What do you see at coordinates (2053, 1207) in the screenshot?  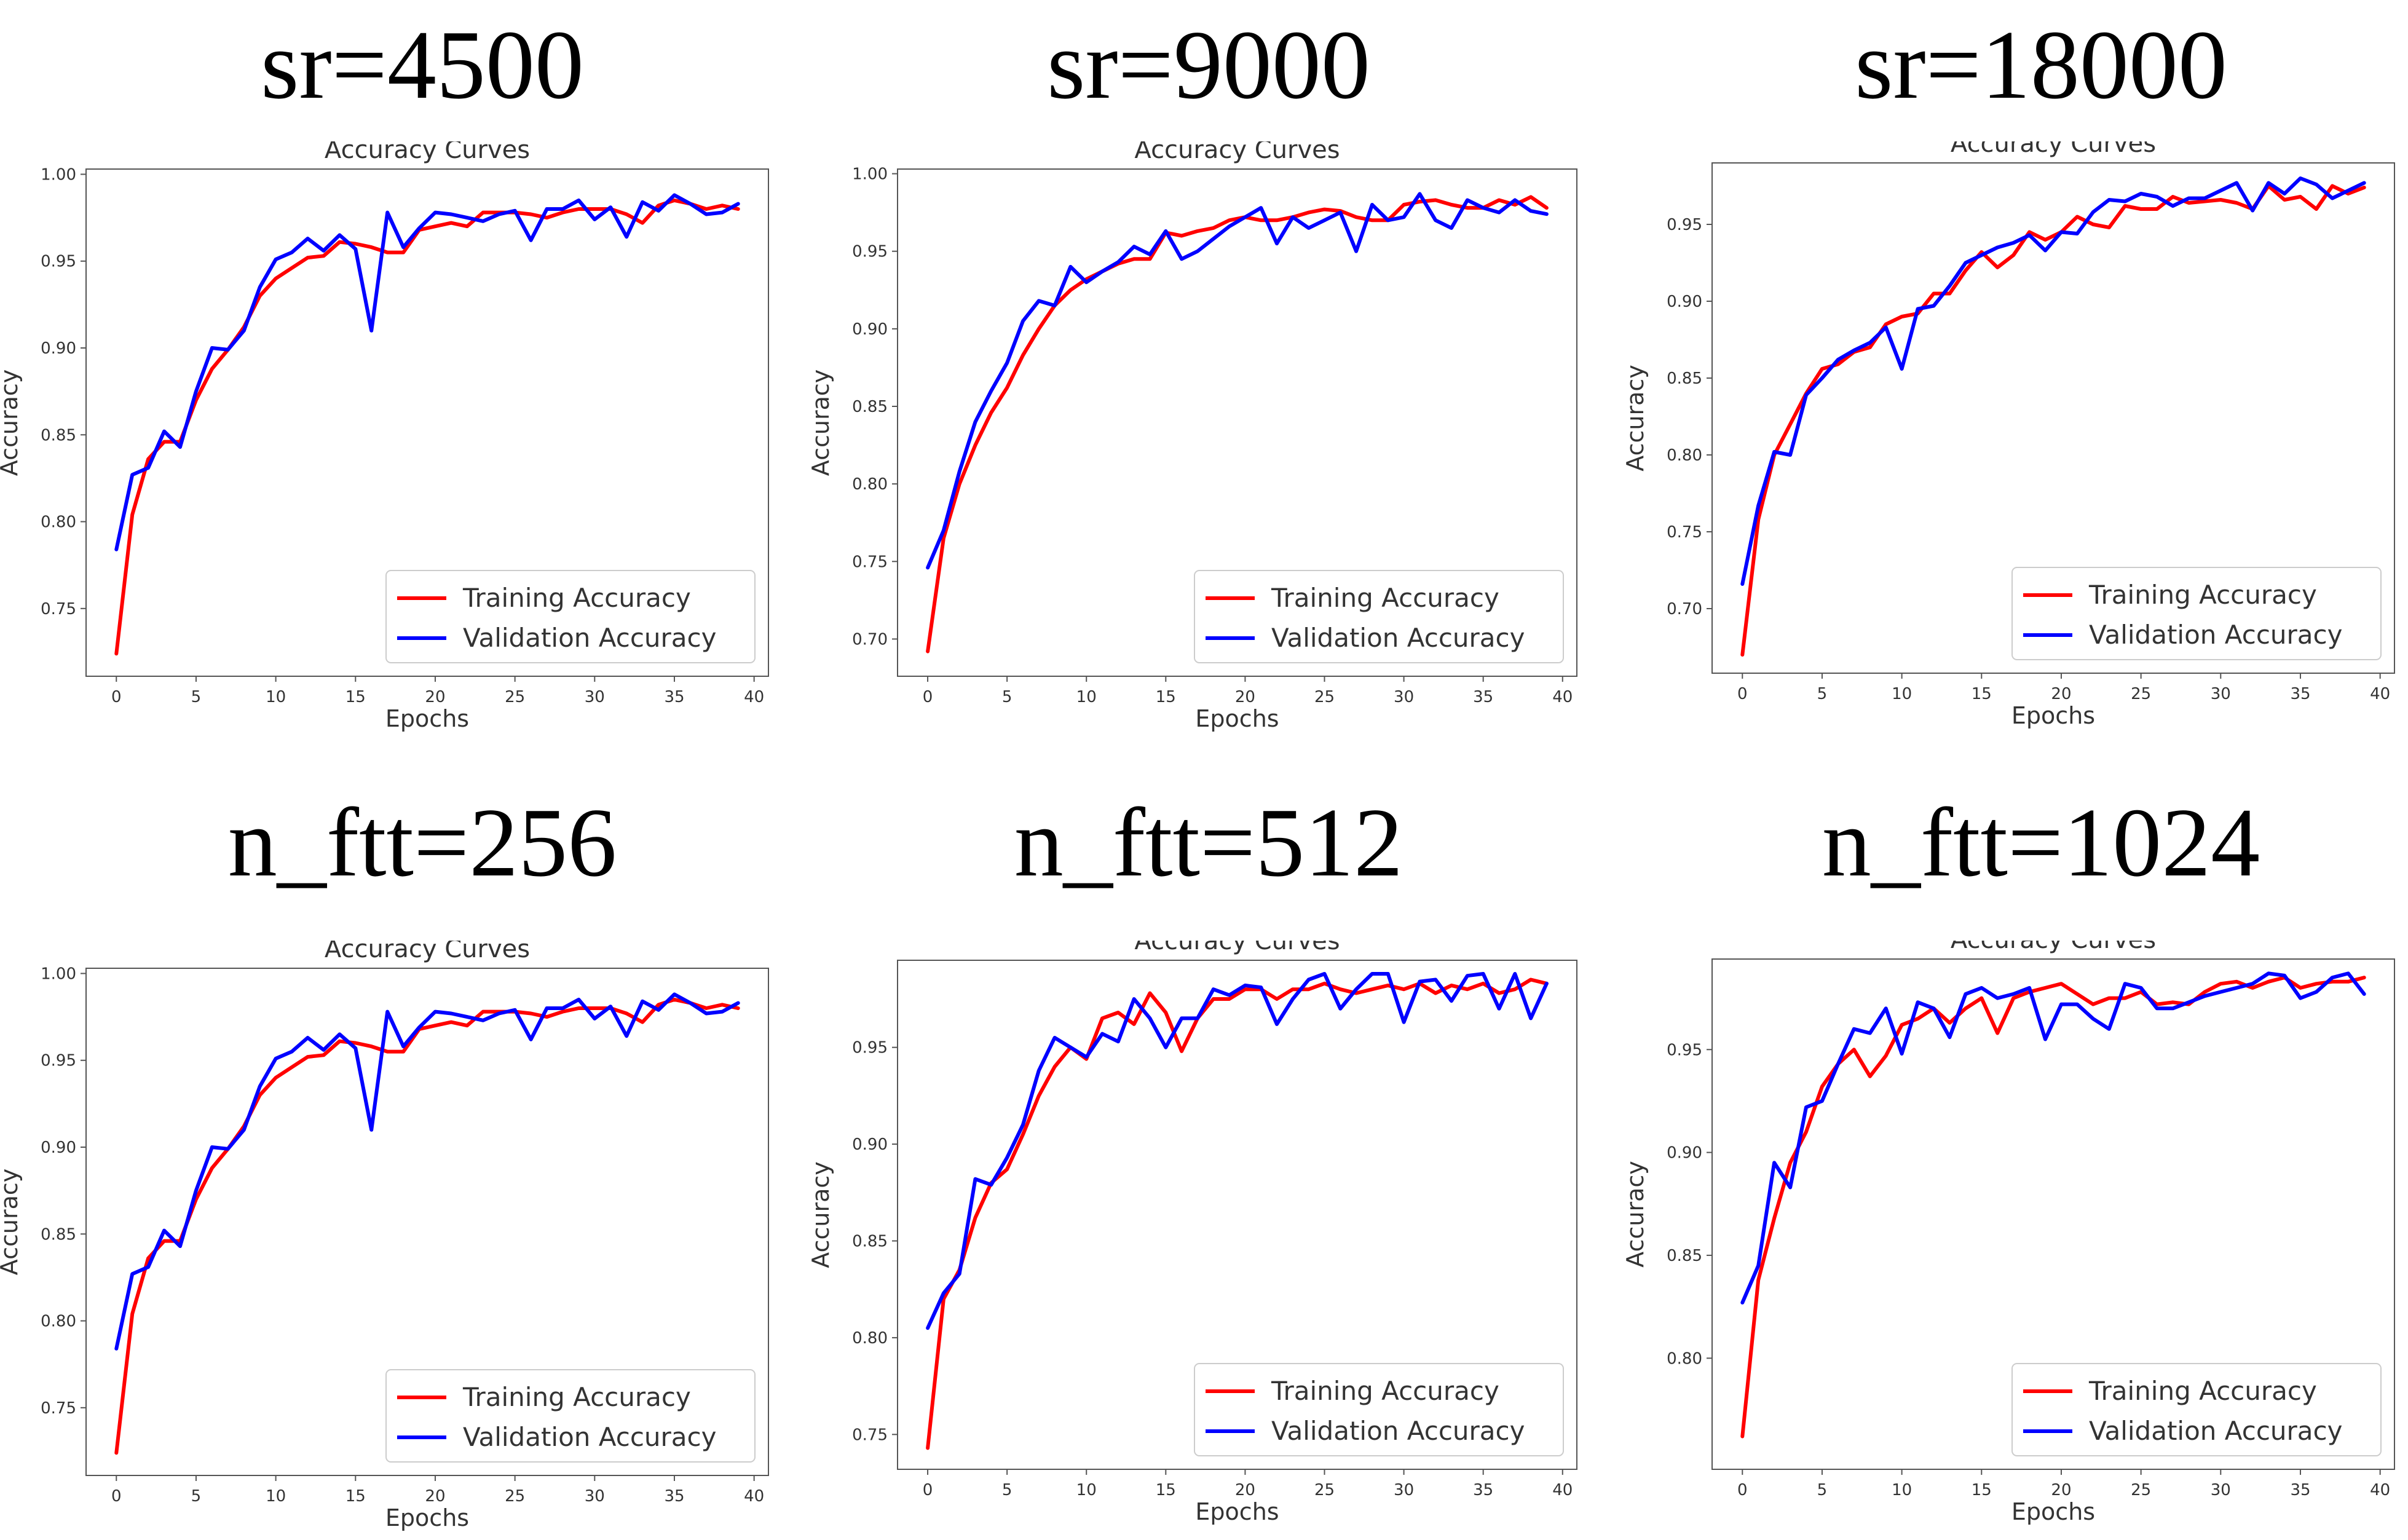 I see `training-accuracy-line` at bounding box center [2053, 1207].